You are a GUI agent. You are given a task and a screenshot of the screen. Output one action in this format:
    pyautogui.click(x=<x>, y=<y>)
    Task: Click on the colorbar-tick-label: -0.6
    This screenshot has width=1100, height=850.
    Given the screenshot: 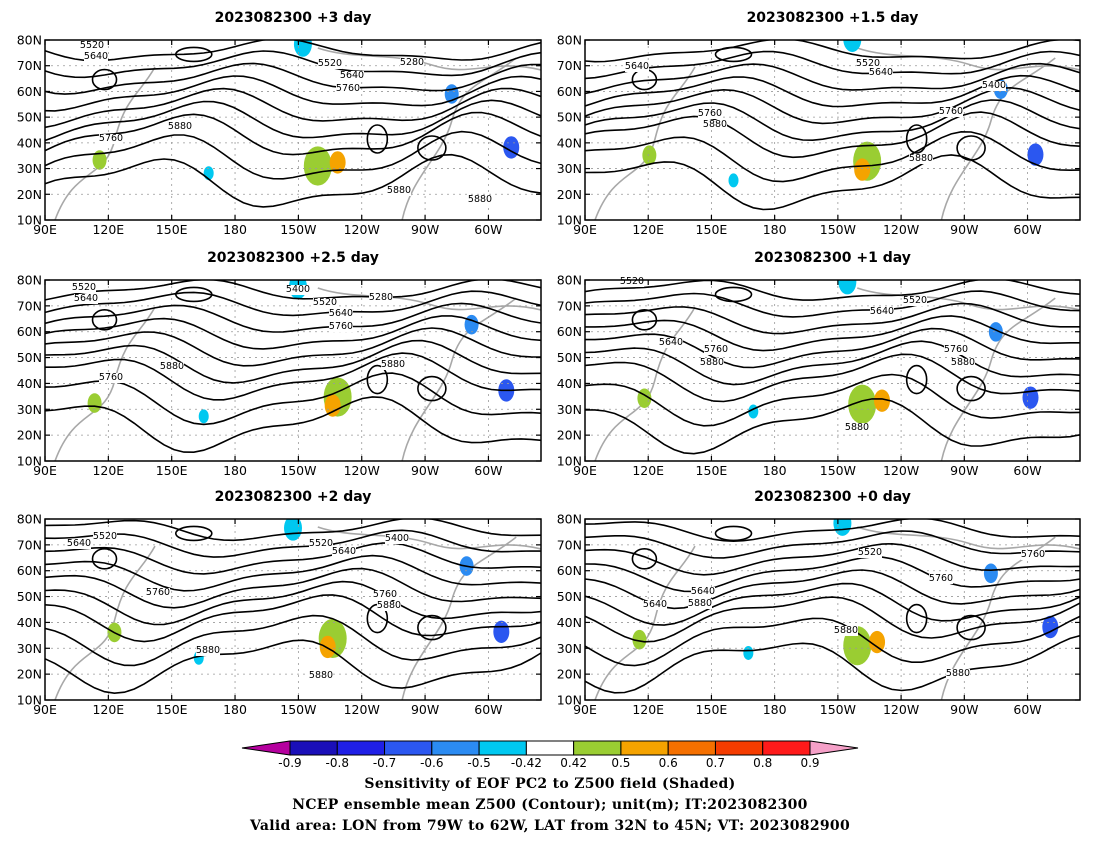 What is the action you would take?
    pyautogui.click(x=431, y=763)
    